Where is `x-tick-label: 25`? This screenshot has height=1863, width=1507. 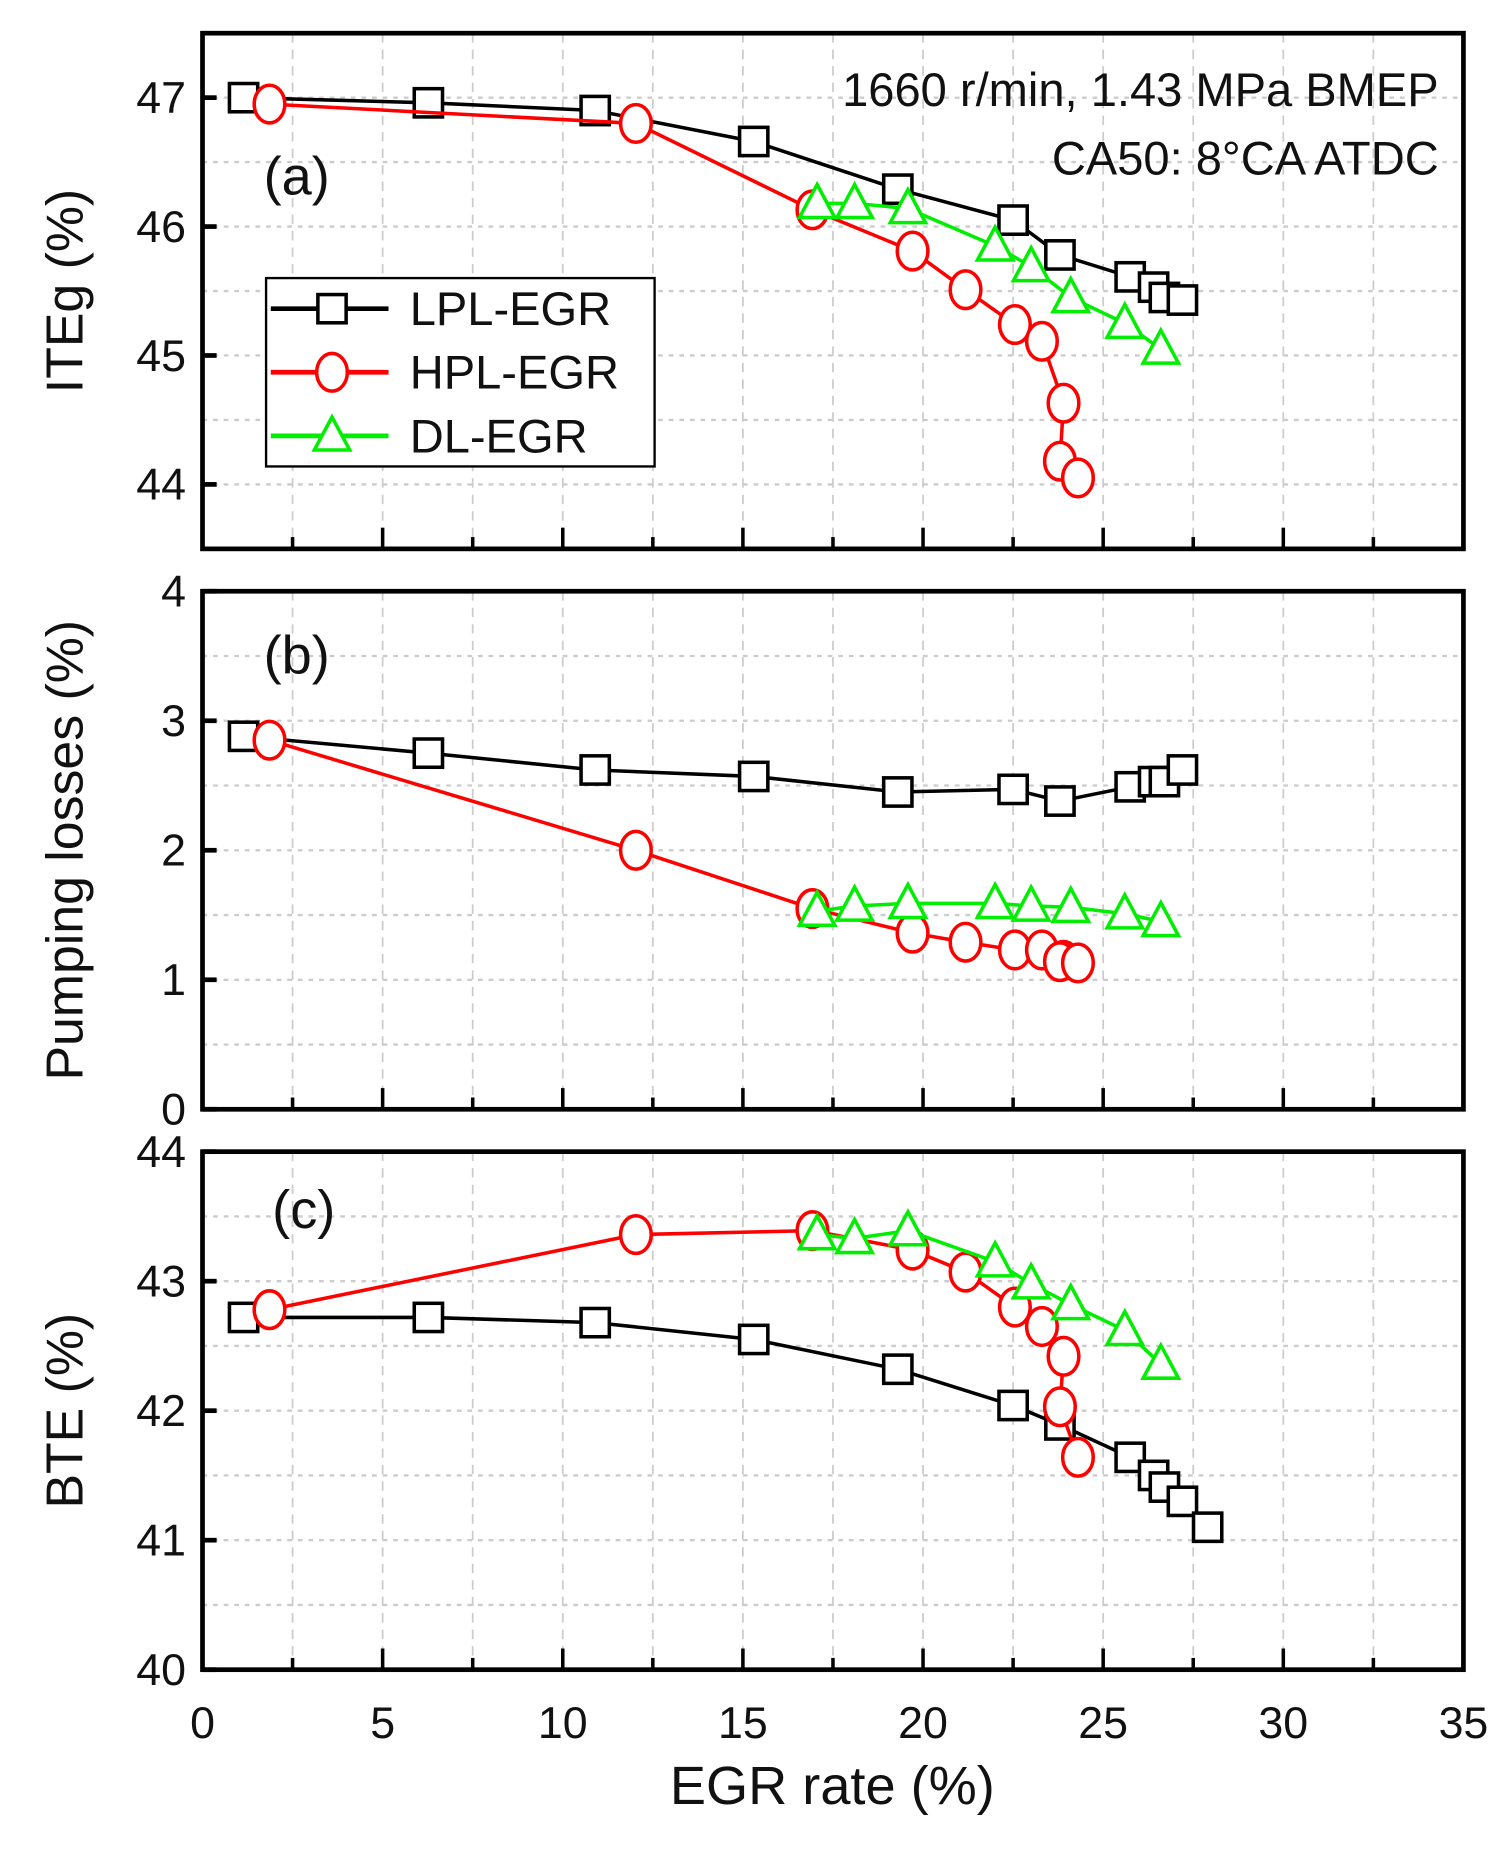
x-tick-label: 25 is located at coordinates (1103, 1723).